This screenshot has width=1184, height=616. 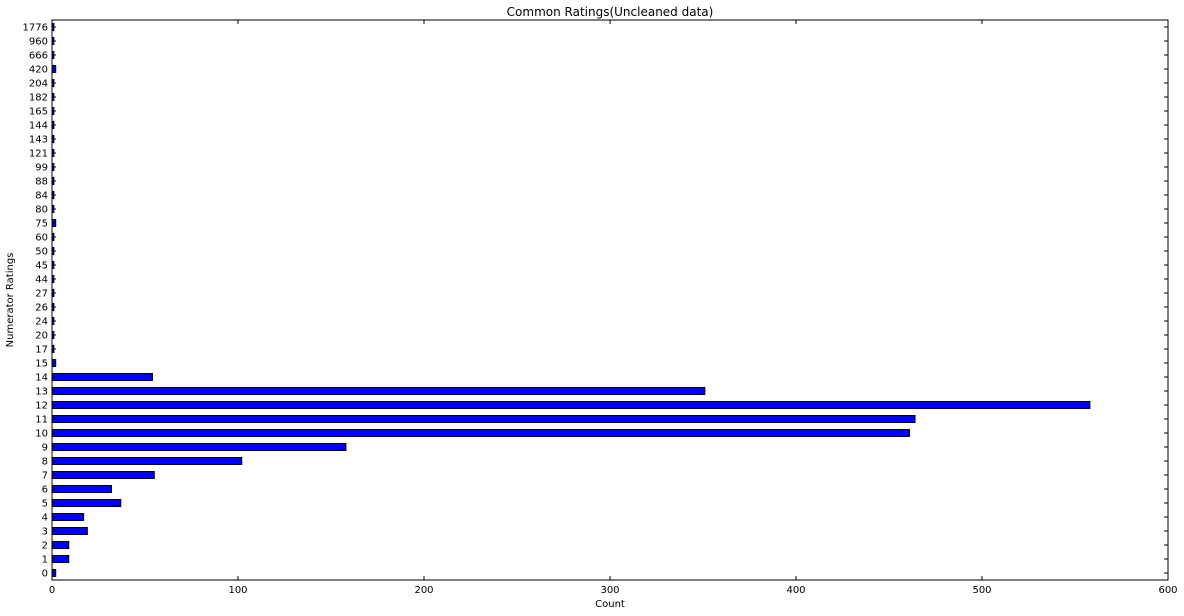 What do you see at coordinates (41, 392) in the screenshot?
I see `y-tick-label-13: 13` at bounding box center [41, 392].